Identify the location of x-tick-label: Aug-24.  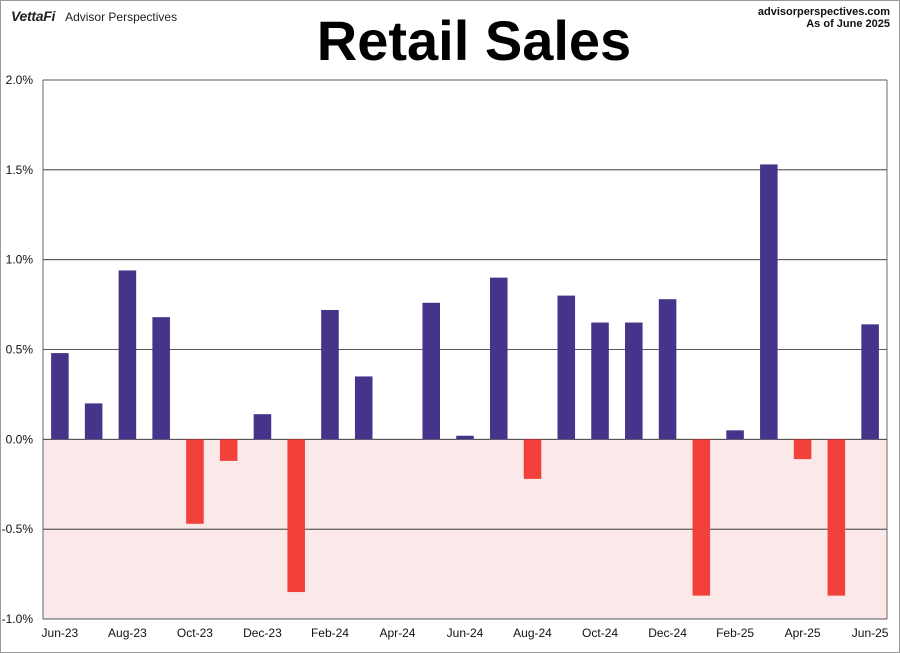
(532, 633).